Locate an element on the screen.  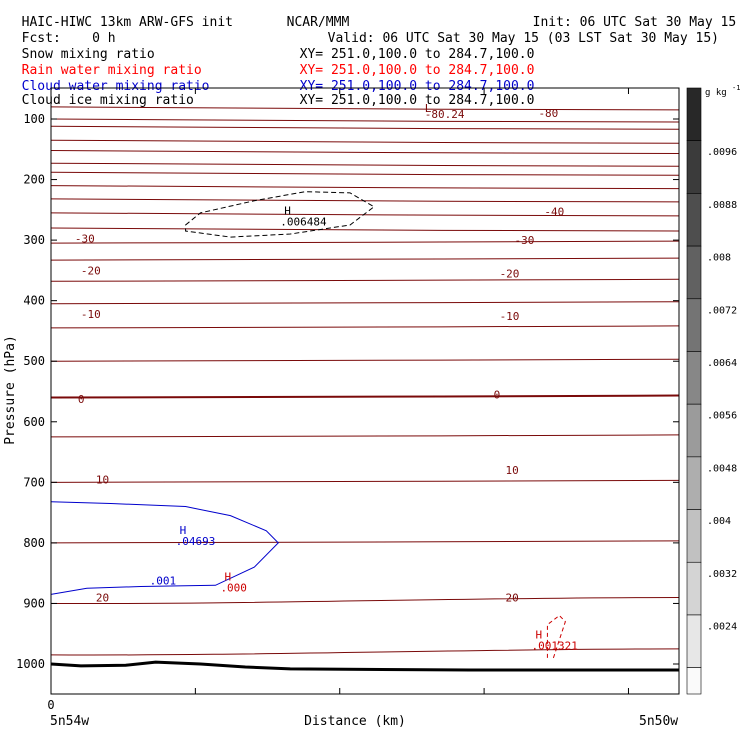
rain-zero-h: H is located at coordinates (227, 576).